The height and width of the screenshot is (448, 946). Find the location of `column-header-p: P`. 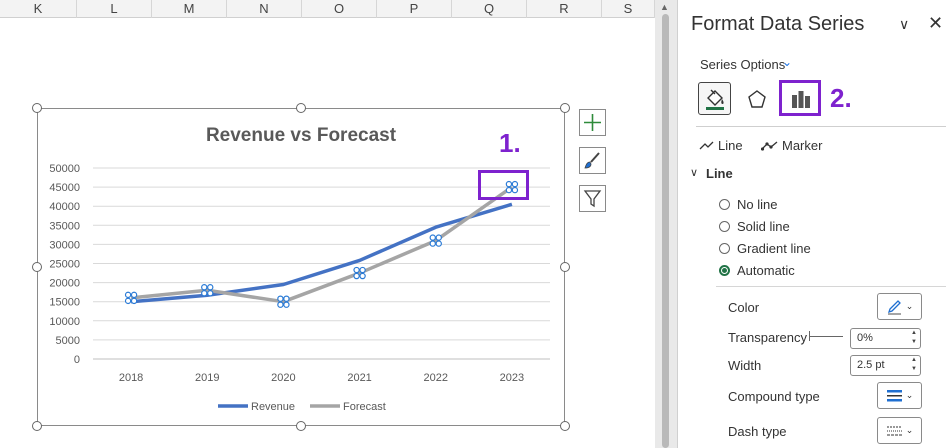

column-header-p: P is located at coordinates (414, 9).